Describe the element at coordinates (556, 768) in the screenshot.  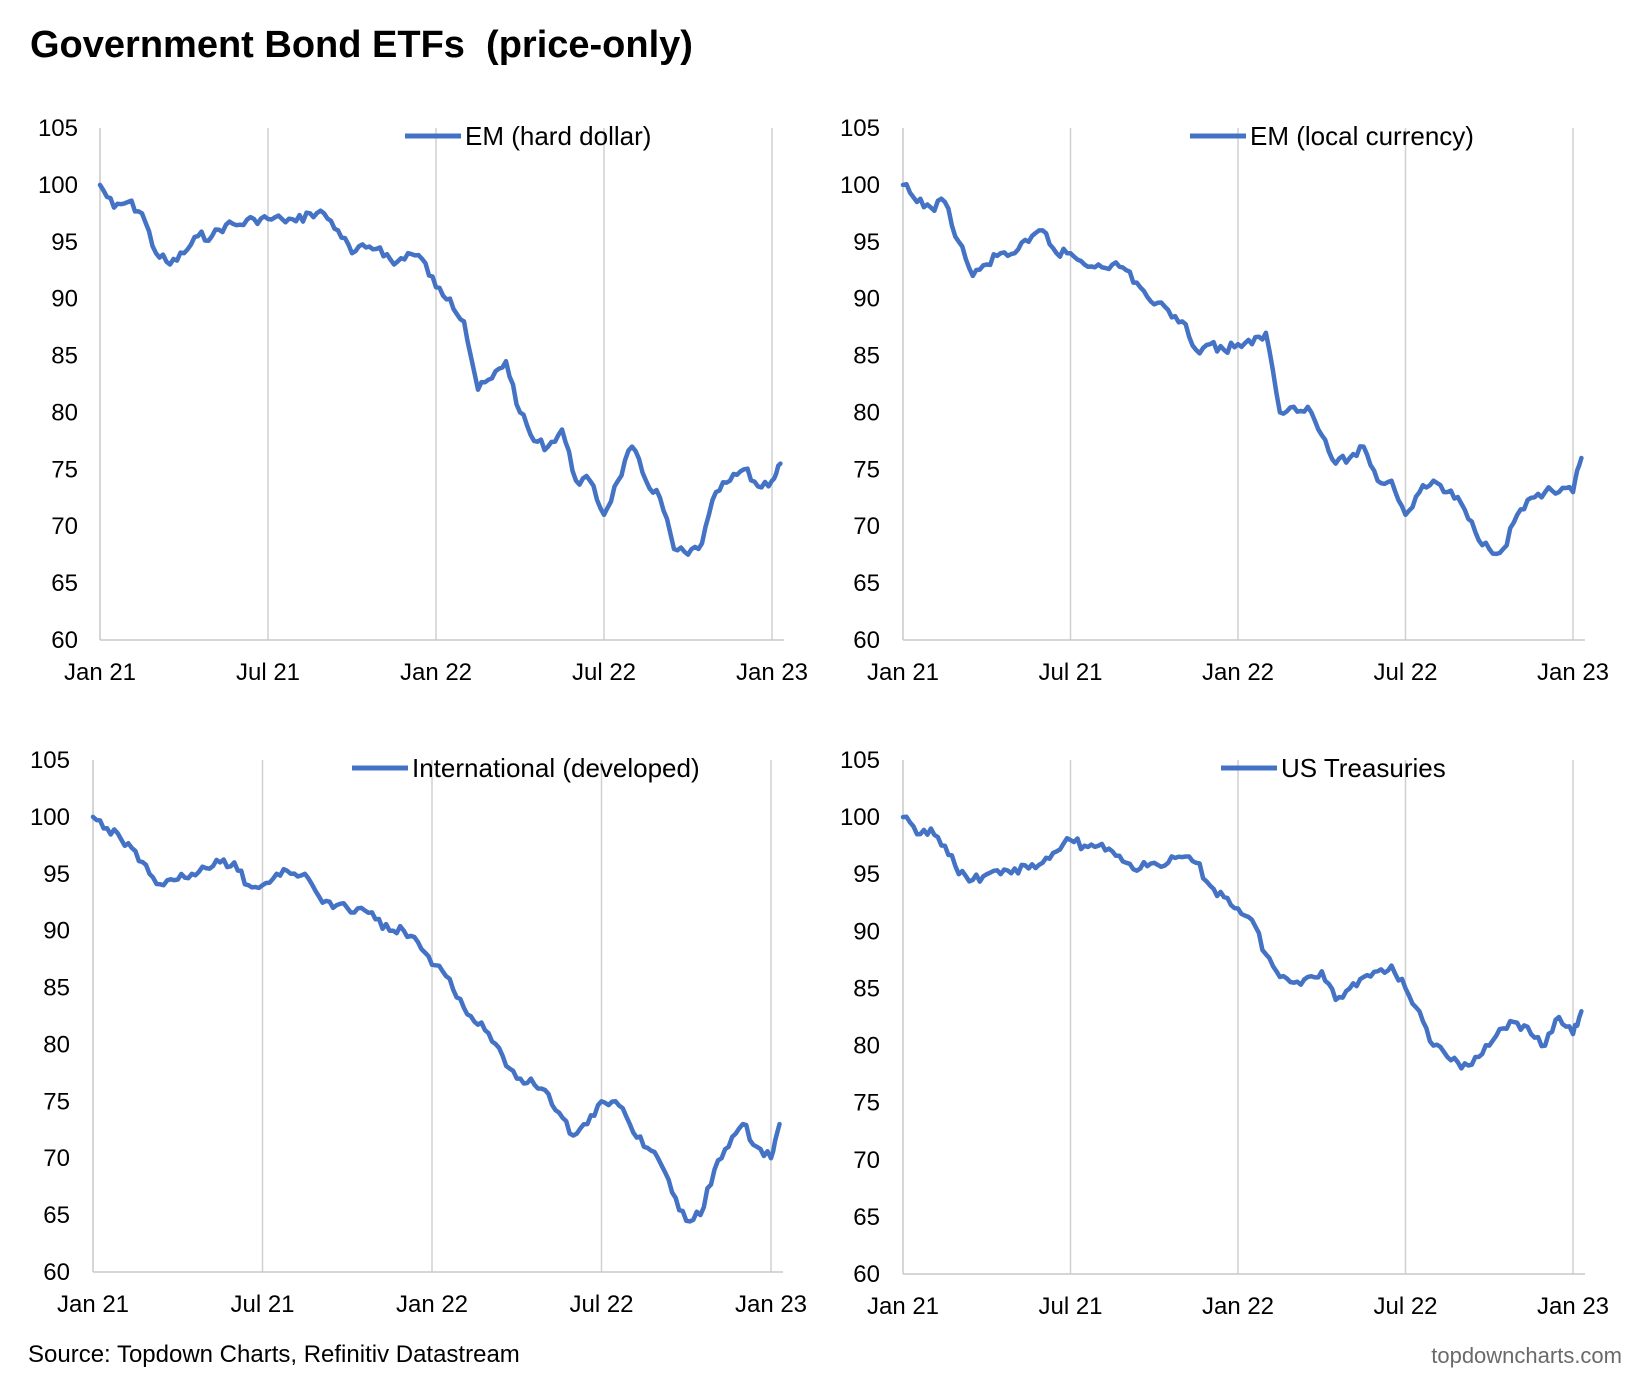
I see `legend-label: International (developed)` at that location.